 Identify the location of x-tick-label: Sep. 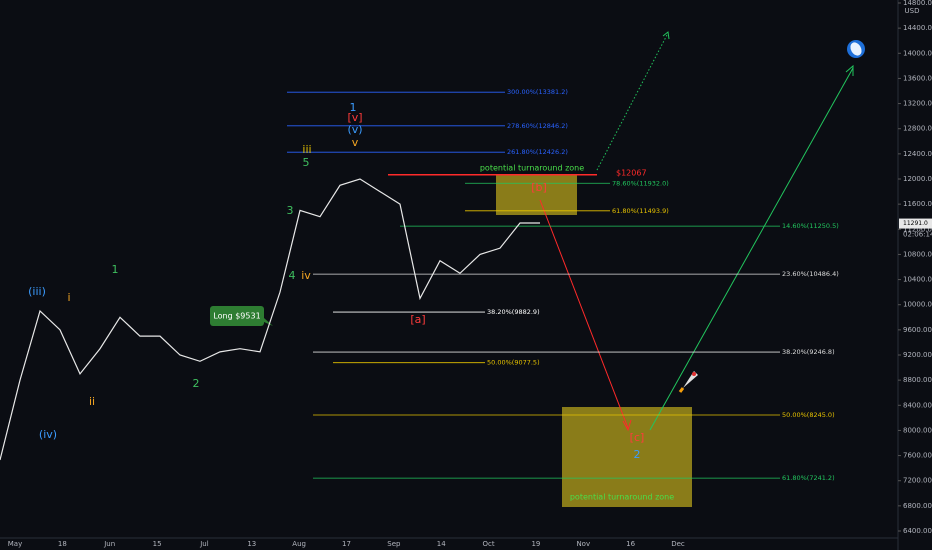
(394, 544).